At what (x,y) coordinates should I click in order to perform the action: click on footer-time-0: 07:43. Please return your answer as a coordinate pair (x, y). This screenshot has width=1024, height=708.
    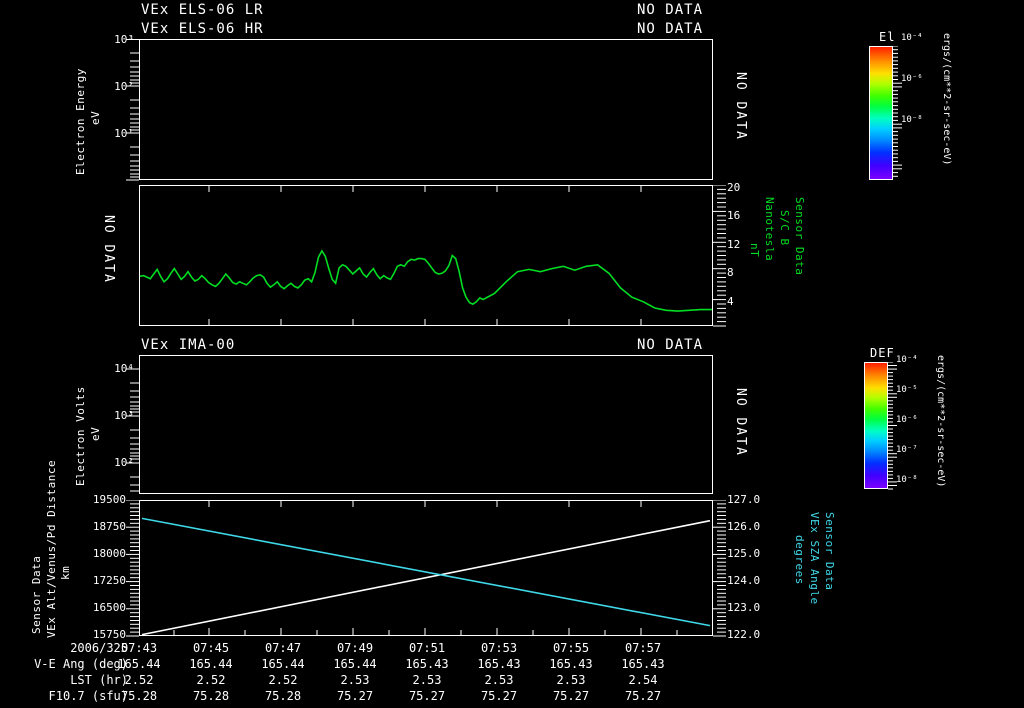
    Looking at the image, I should click on (139, 648).